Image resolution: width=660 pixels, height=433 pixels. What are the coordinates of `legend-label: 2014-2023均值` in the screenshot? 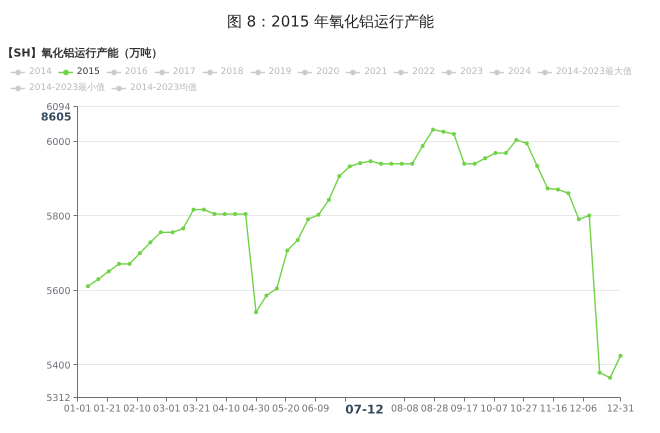 It's located at (164, 88).